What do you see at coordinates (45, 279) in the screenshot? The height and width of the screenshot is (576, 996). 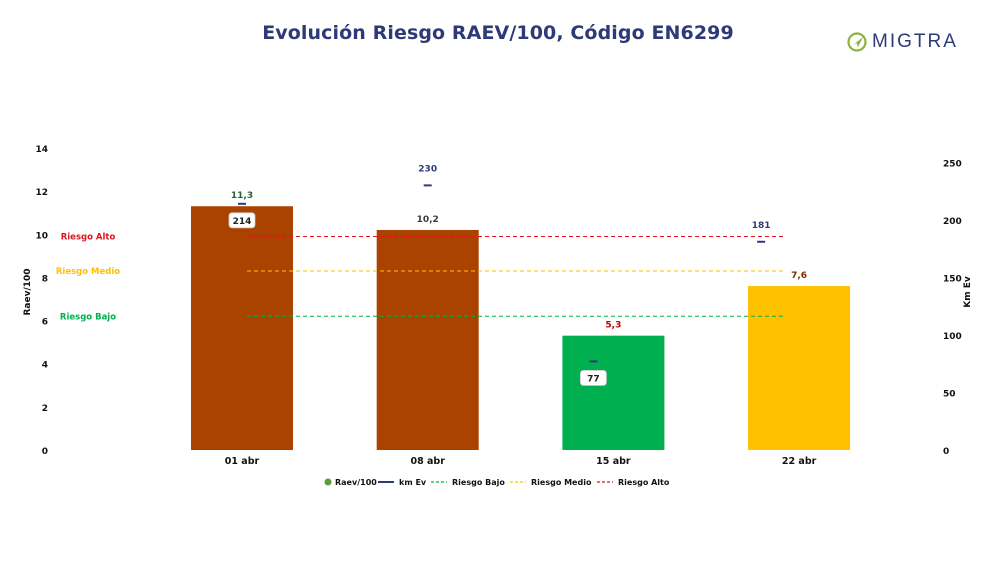 I see `y-tick-label: 8` at bounding box center [45, 279].